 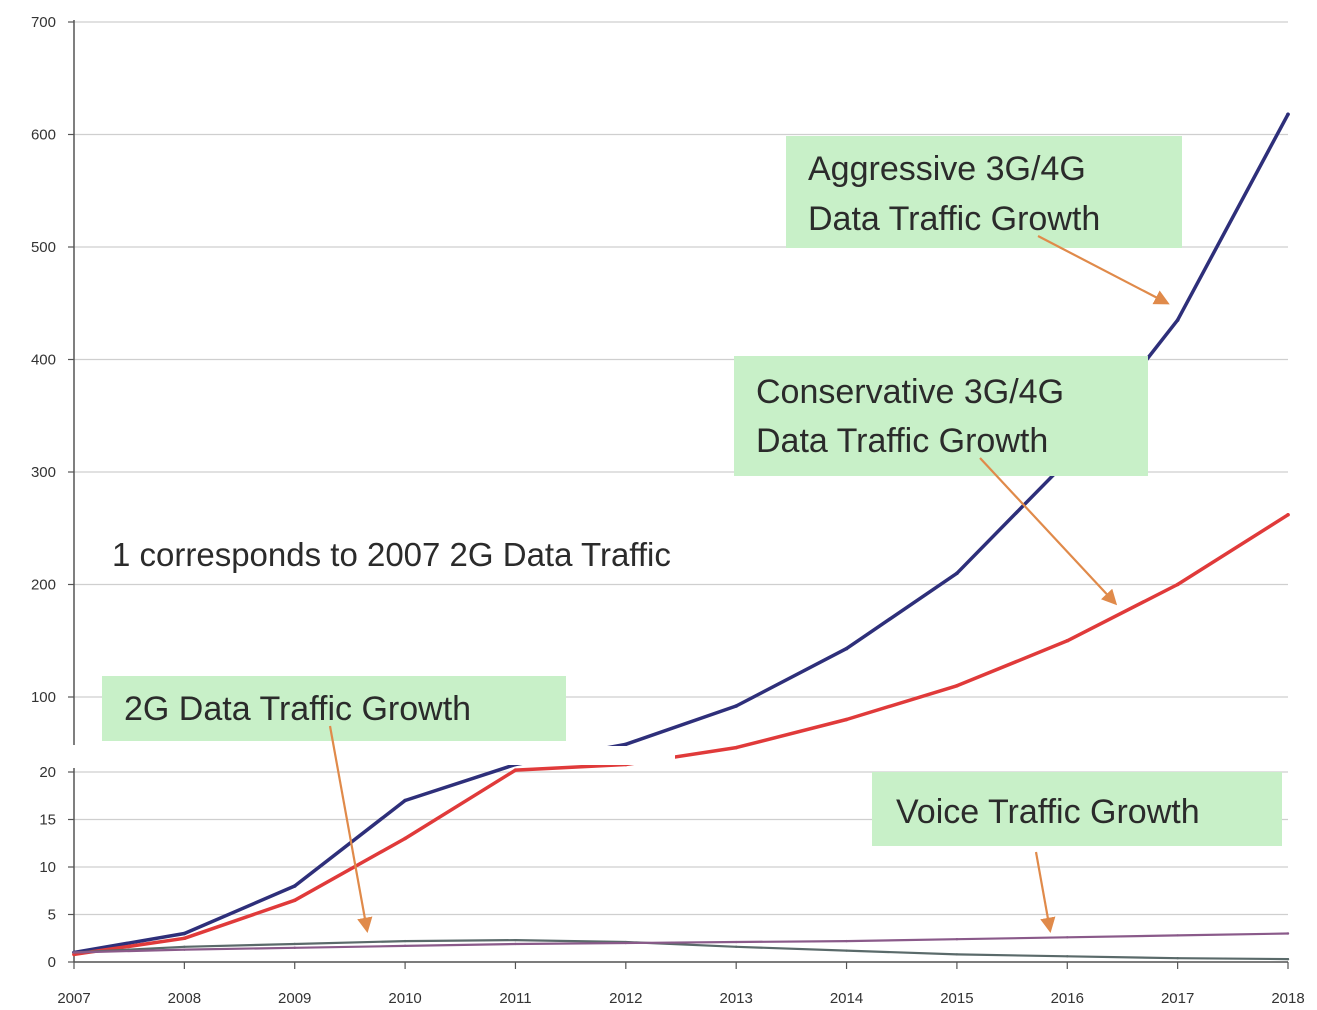 What do you see at coordinates (910, 392) in the screenshot?
I see `annotation-label: Conservative 3G/4G` at bounding box center [910, 392].